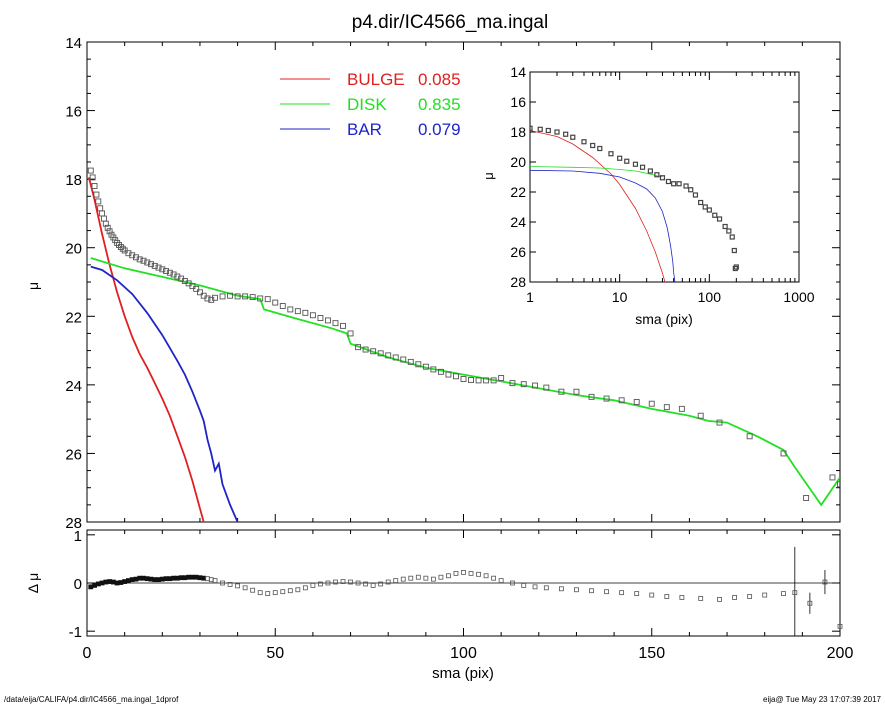 This screenshot has height=708, width=885. I want to click on x-tick-label: 100, so click(463, 653).